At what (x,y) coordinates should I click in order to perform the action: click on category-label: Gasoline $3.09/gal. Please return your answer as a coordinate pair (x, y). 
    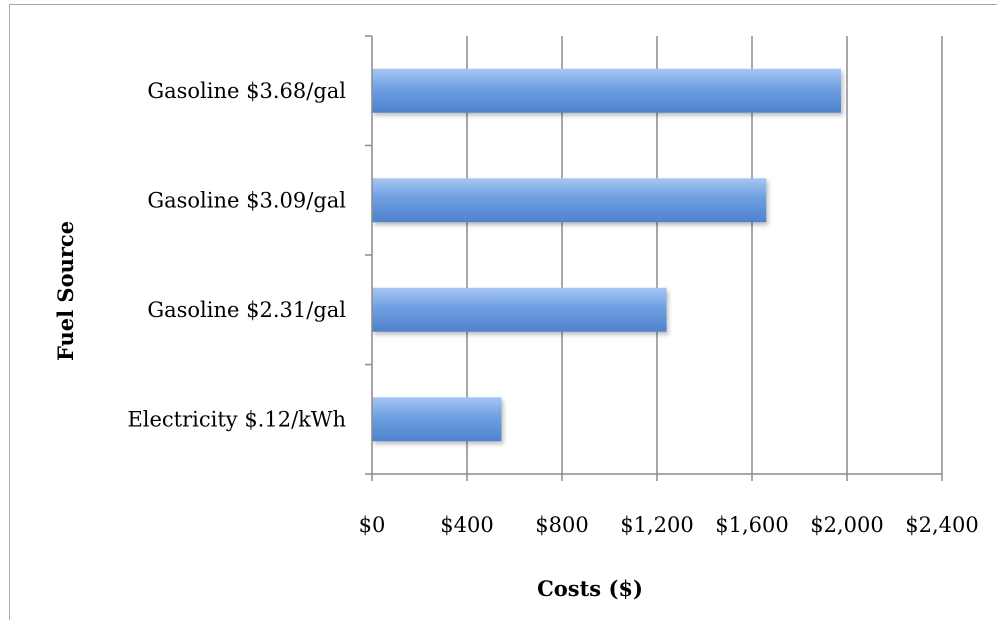
    Looking at the image, I should click on (246, 200).